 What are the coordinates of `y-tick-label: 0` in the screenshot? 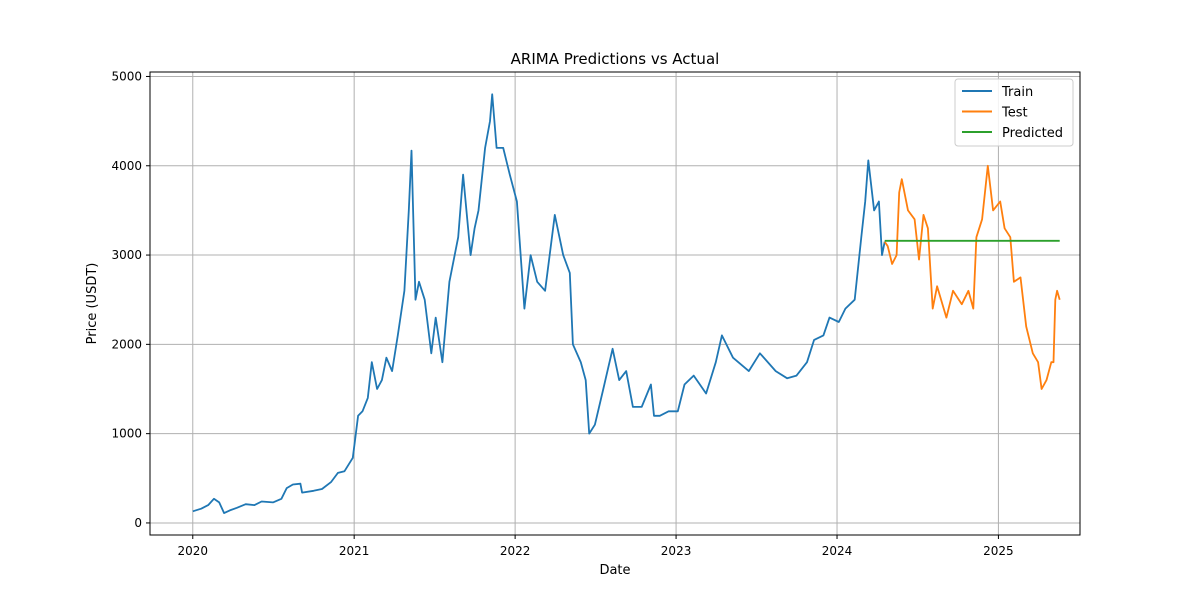 It's located at (138, 523).